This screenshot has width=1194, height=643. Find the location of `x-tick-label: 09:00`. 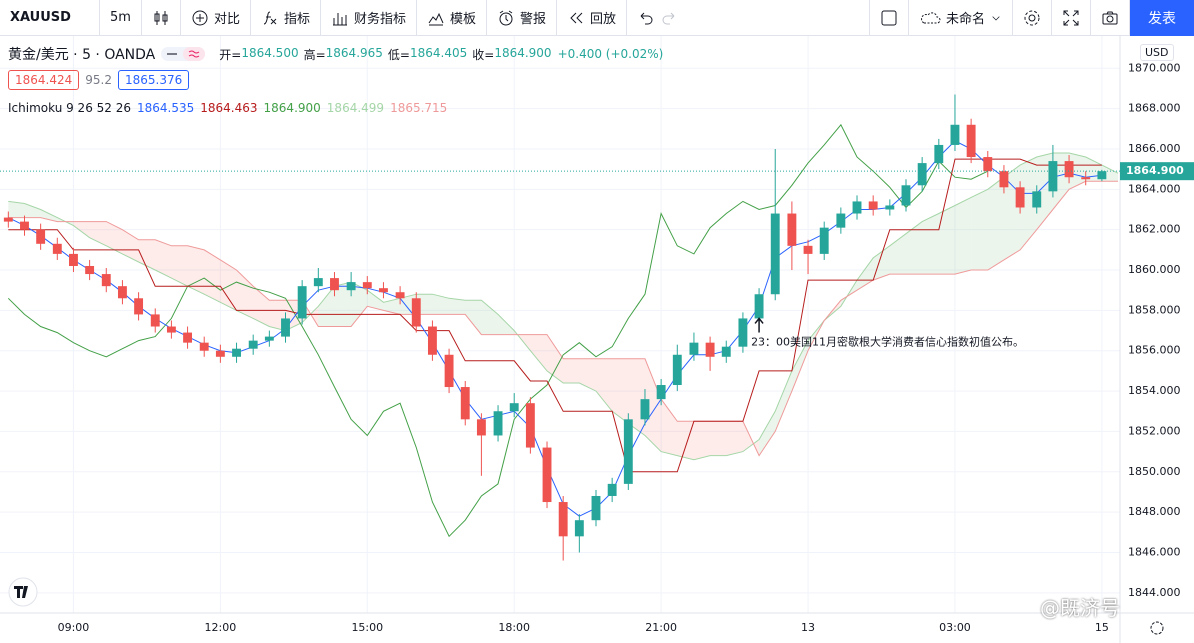

x-tick-label: 09:00 is located at coordinates (74, 627).